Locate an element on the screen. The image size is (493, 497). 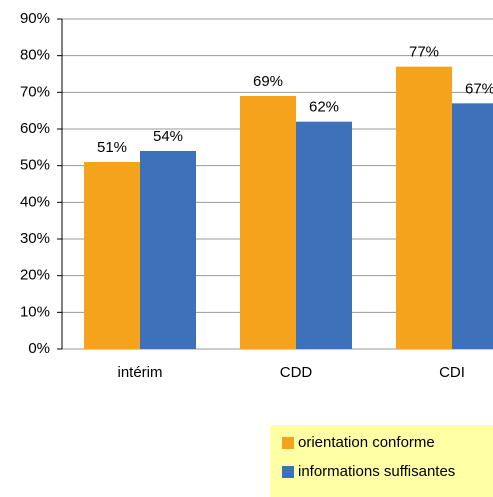
y-tick-label: 20% is located at coordinates (35, 275).